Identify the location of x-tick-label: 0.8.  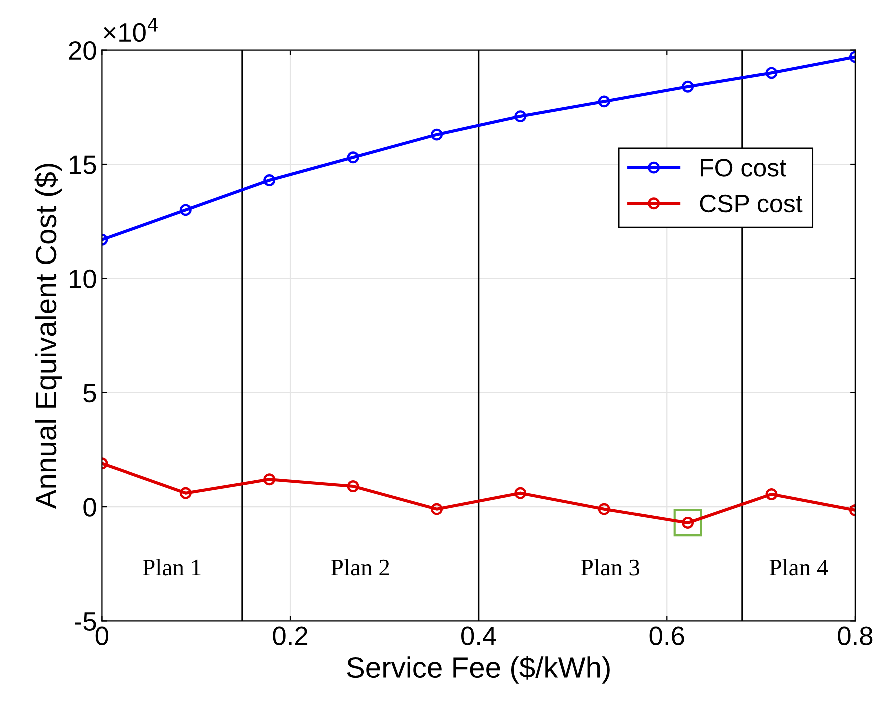
(855, 636).